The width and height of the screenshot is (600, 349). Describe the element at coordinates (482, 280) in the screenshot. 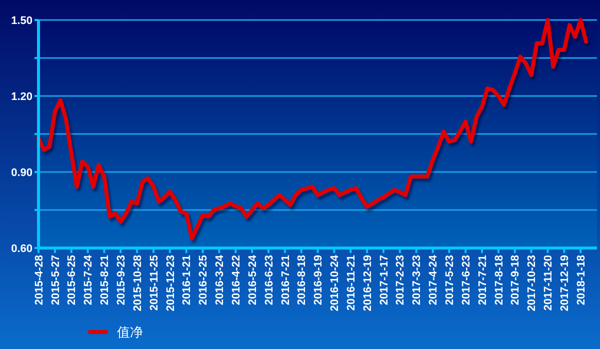

I see `x-tick-label: 2017-7-21` at that location.